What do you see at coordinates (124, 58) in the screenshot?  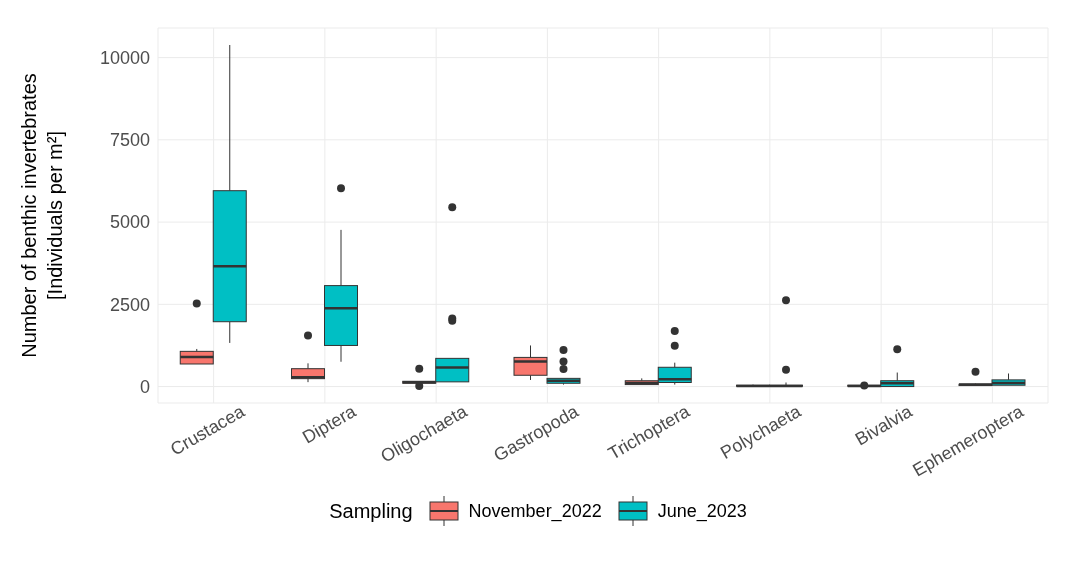 I see `y-tick-label: 10000` at bounding box center [124, 58].